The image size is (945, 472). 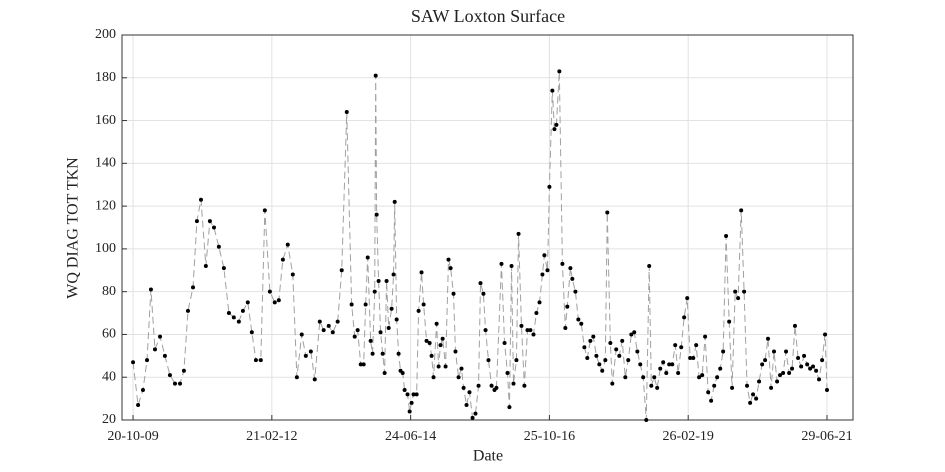 What do you see at coordinates (109, 334) in the screenshot?
I see `y-tick-label: 60` at bounding box center [109, 334].